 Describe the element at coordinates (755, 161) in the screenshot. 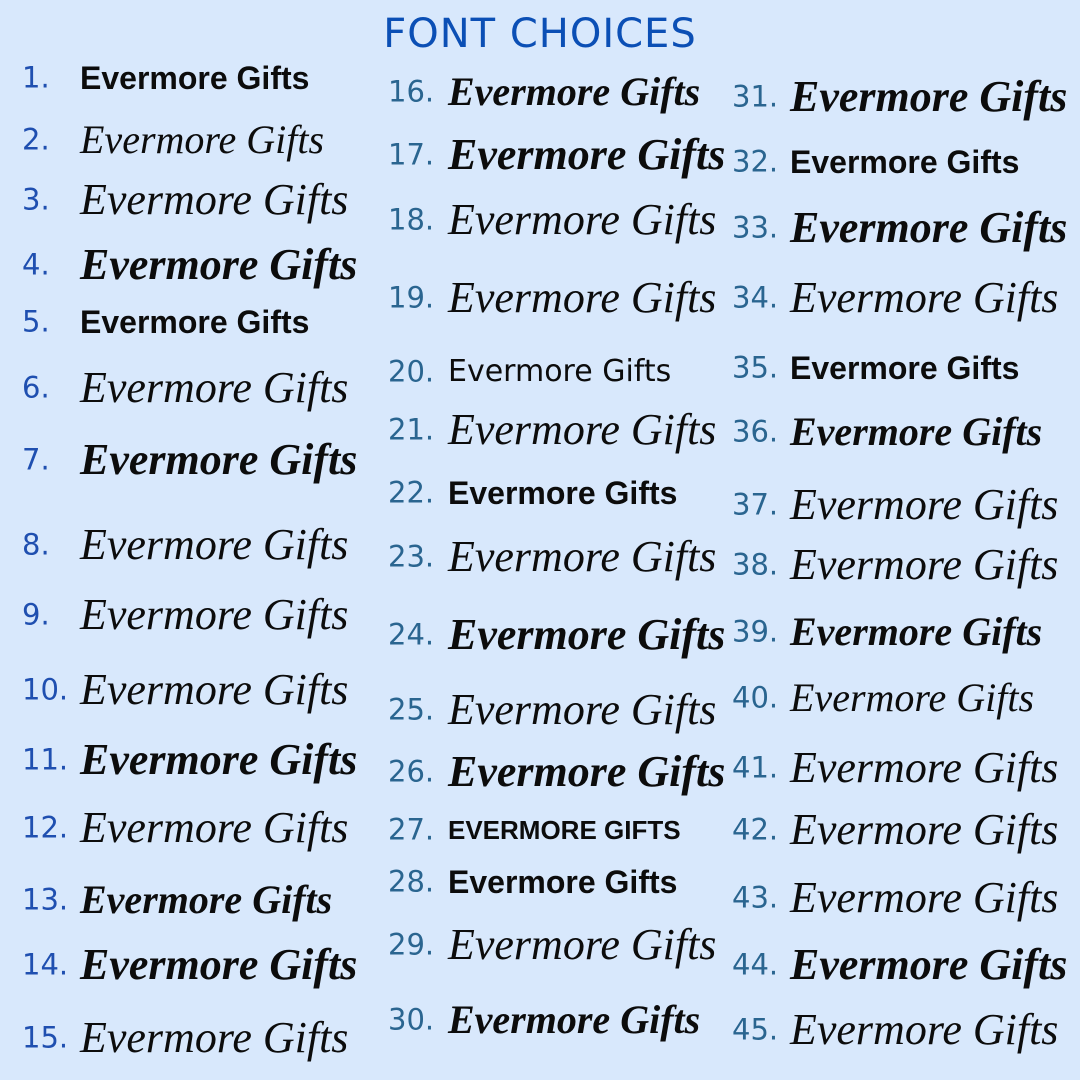

I see `font-number: 32.` at that location.